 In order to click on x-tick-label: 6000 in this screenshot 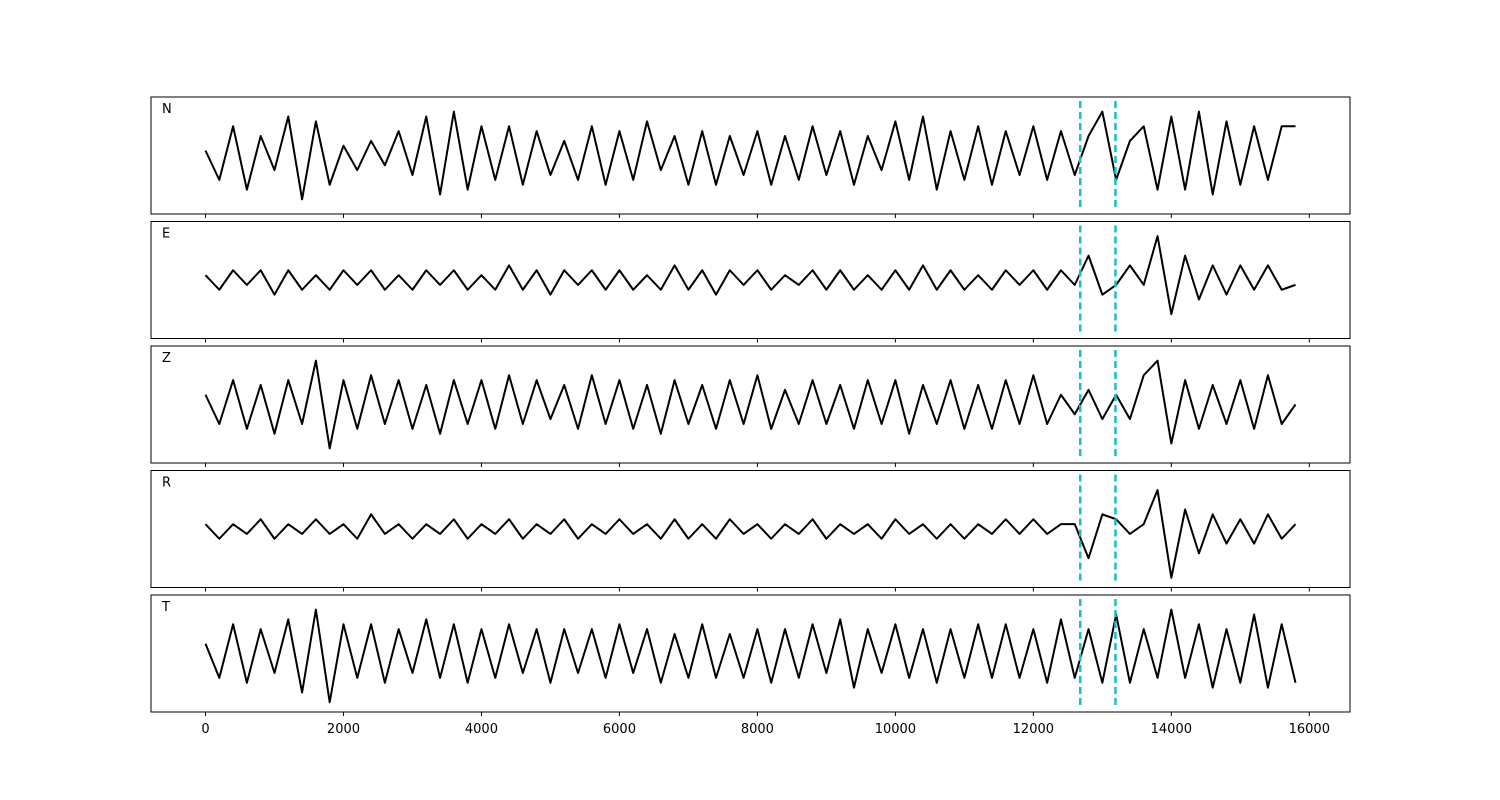, I will do `click(619, 729)`.